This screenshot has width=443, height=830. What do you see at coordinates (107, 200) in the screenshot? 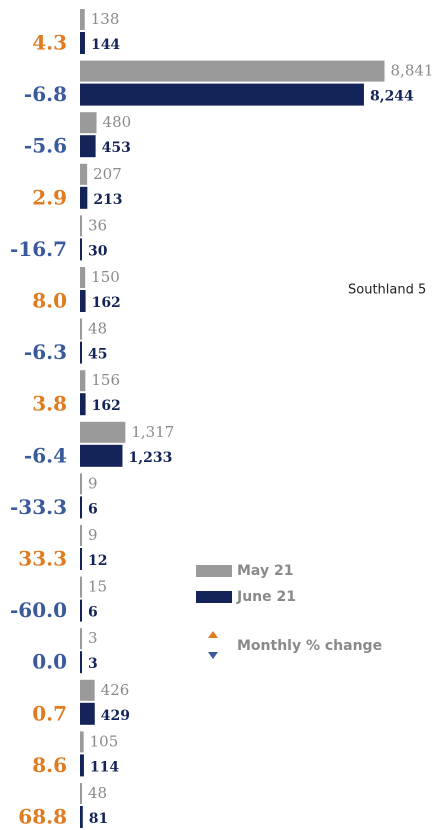
I see `data-label: 213` at bounding box center [107, 200].